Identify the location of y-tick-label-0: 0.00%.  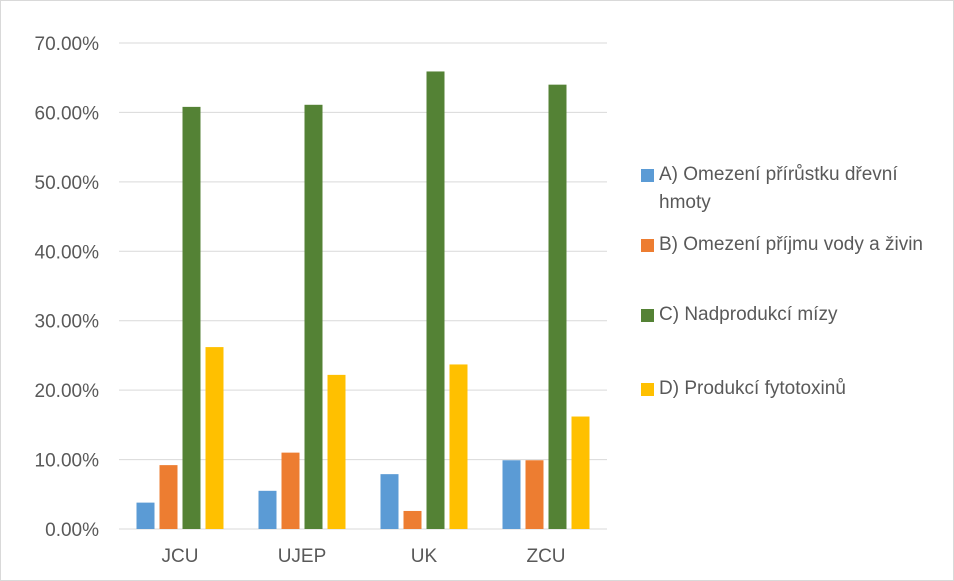
(72, 530).